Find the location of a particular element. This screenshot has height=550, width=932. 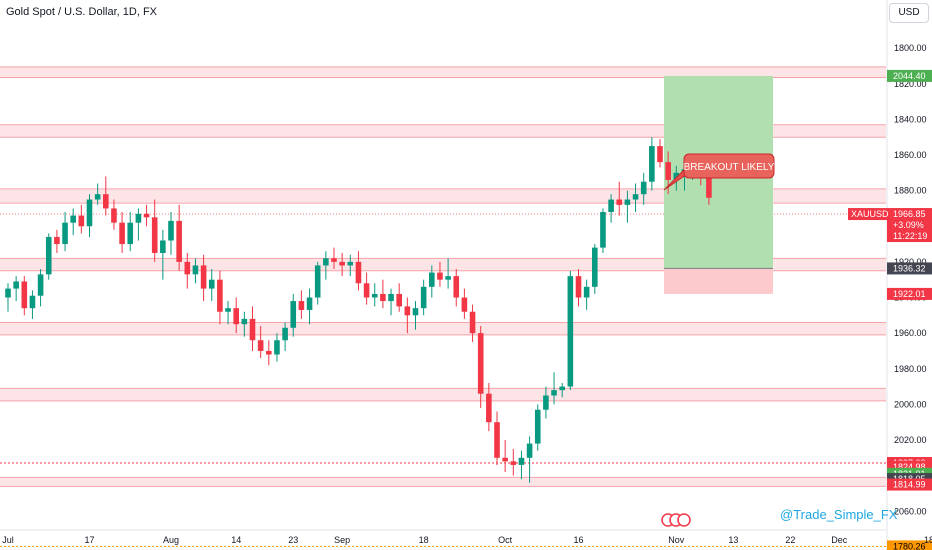

y-tick-label: 1980.00 is located at coordinates (910, 369).